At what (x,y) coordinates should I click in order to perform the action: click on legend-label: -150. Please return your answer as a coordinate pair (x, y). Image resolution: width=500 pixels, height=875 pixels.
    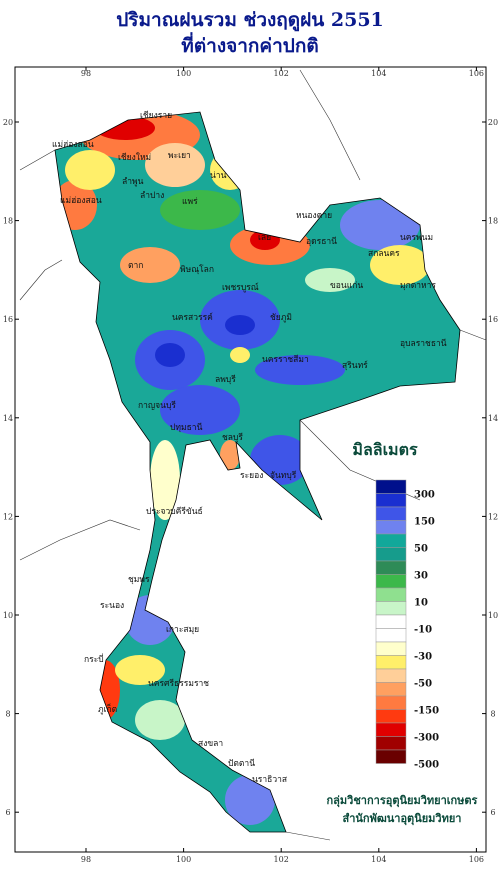
    Looking at the image, I should click on (426, 711).